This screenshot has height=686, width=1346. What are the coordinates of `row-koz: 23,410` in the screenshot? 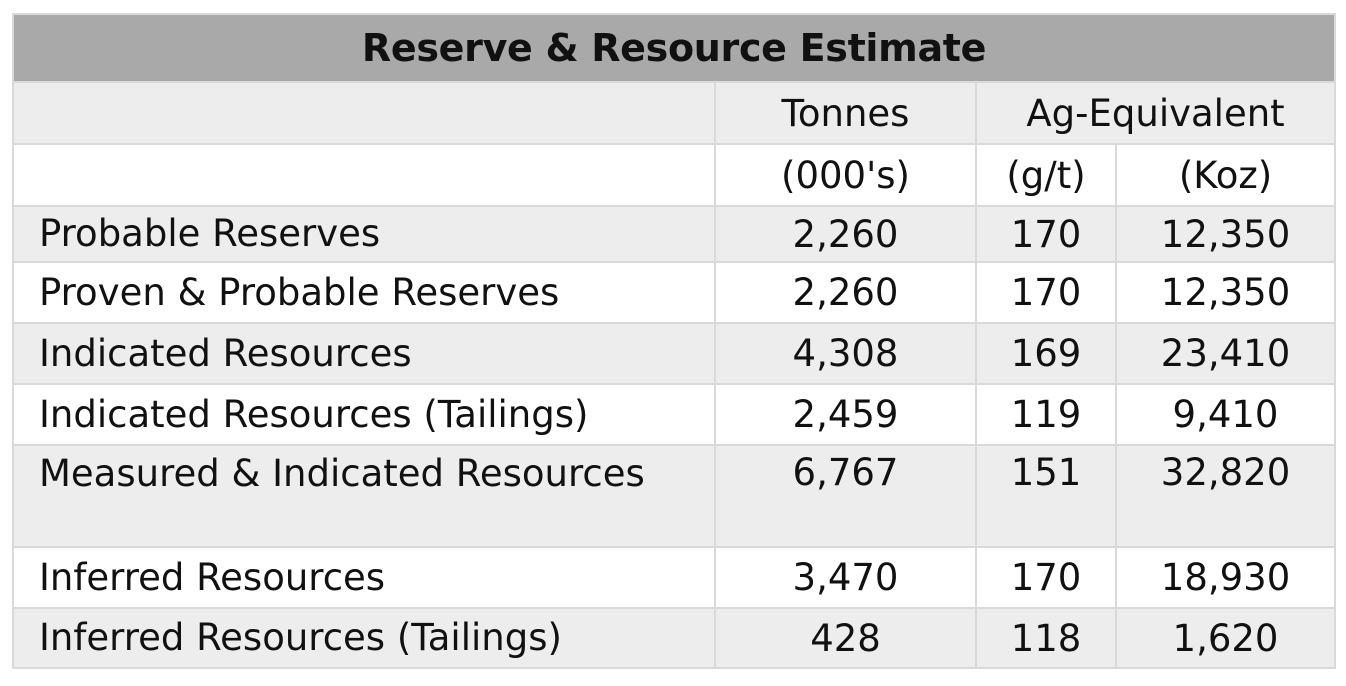 It's located at (1225, 353).